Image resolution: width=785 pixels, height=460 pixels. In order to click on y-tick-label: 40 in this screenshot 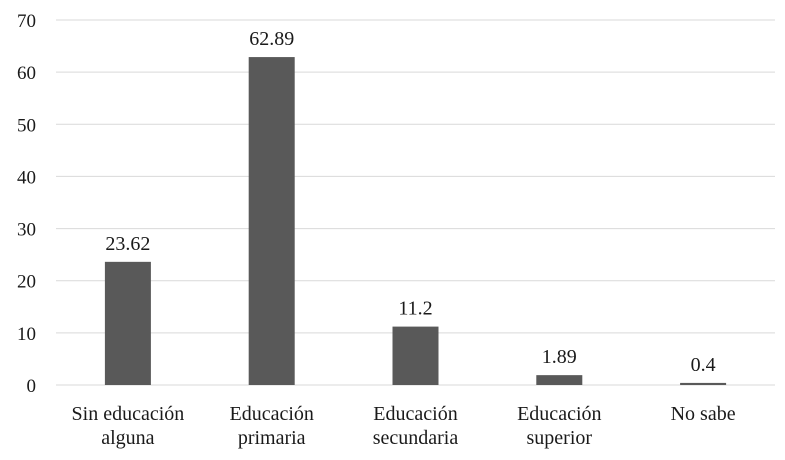, I will do `click(26, 177)`.